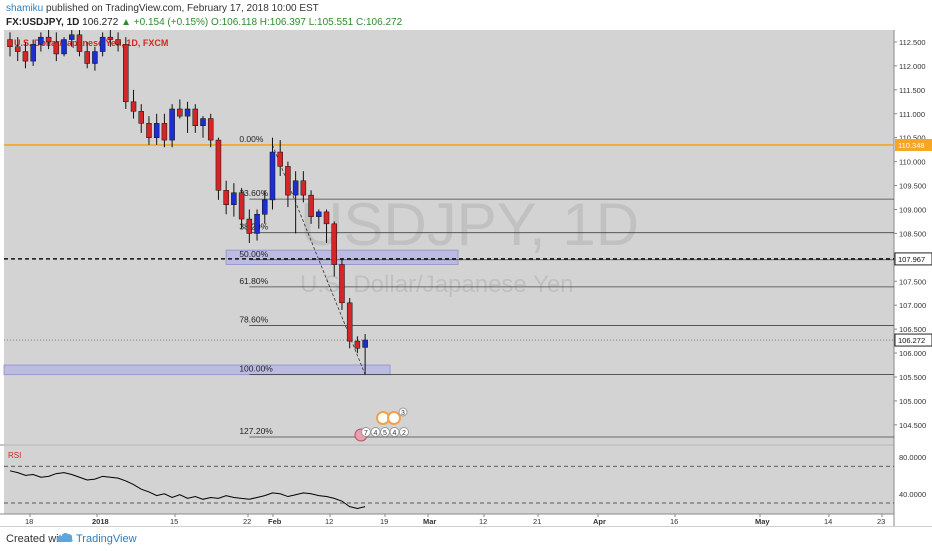 Image resolution: width=932 pixels, height=551 pixels. I want to click on ohlc-values: O:106.118 H:106.397 L:105.551 C:106.272, so click(307, 22).